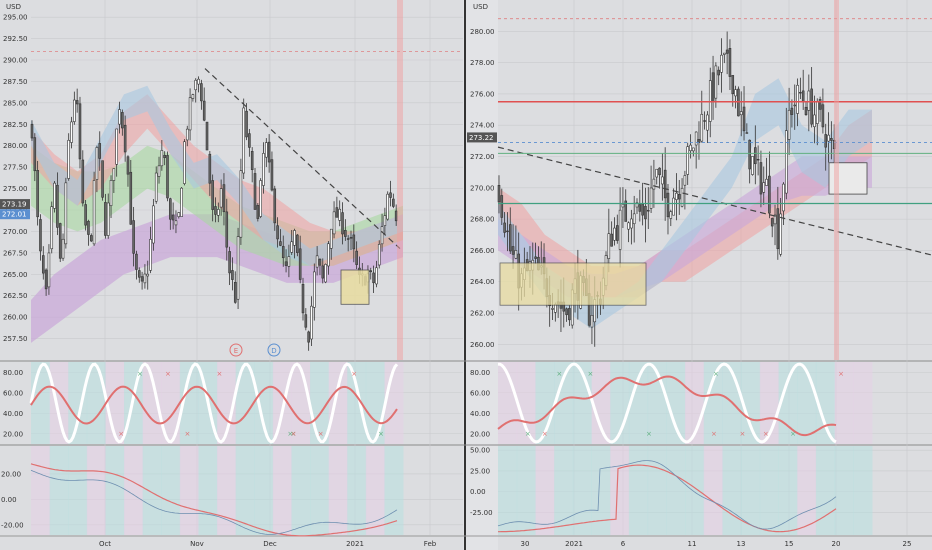  Describe the element at coordinates (14, 215) in the screenshot. I see `price-label-left-2: 272.01` at that location.